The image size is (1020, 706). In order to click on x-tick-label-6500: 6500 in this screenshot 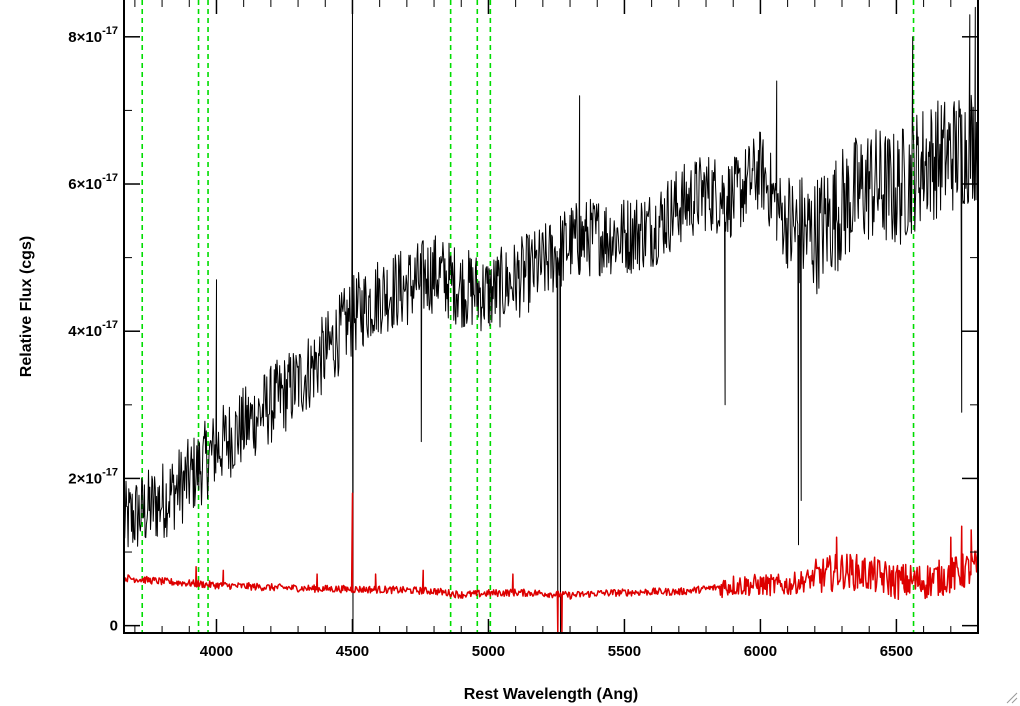, I will do `click(896, 651)`.